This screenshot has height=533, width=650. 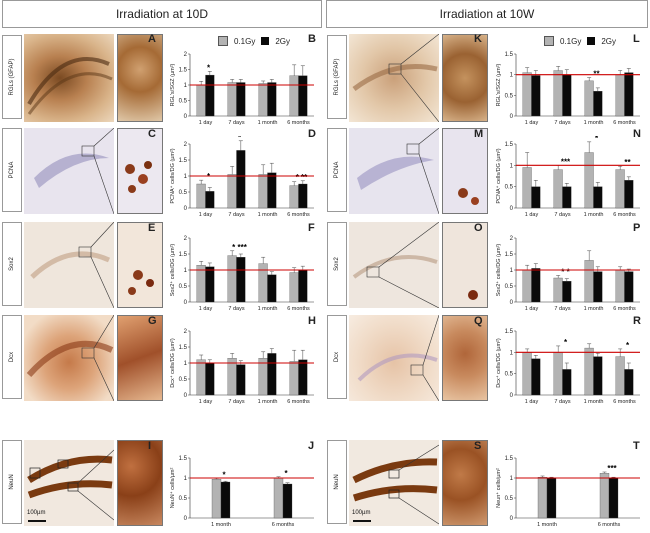 I want to click on legend-swatch-black, so click(x=591, y=41).